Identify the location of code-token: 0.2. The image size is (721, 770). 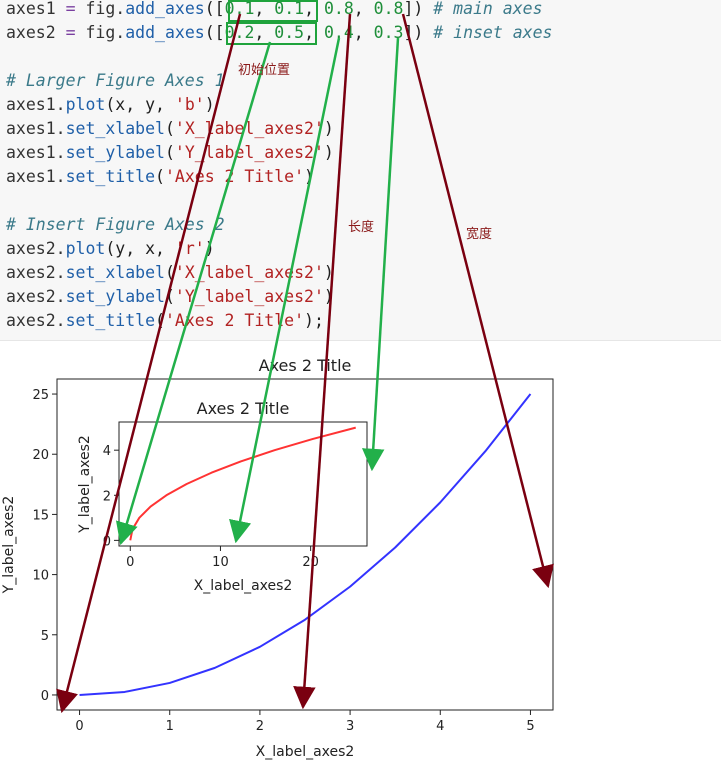
(239, 32).